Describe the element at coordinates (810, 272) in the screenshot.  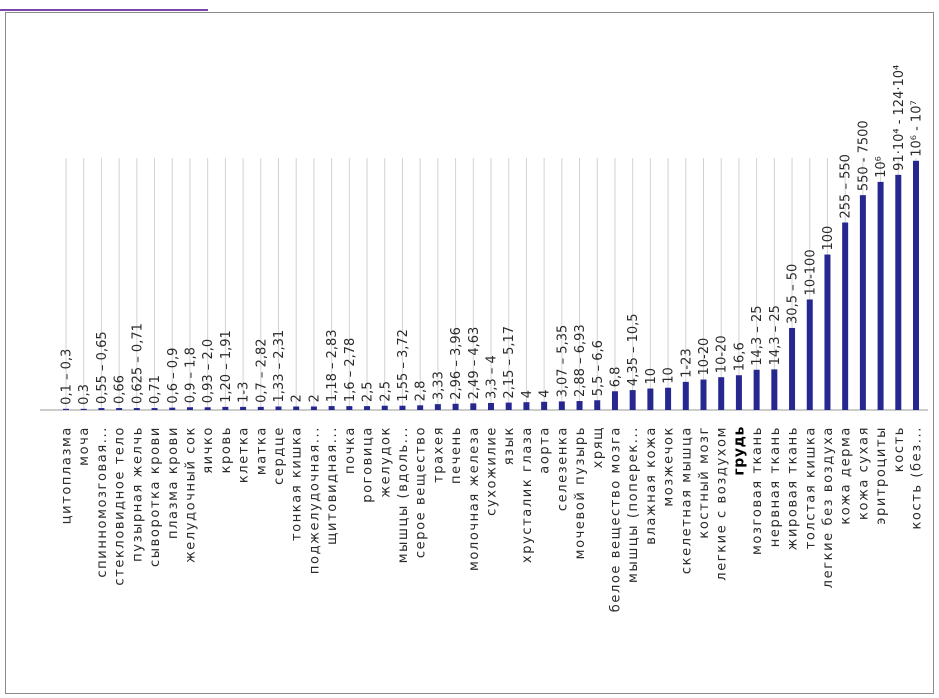
I see `bar-value-label: 10-100` at that location.